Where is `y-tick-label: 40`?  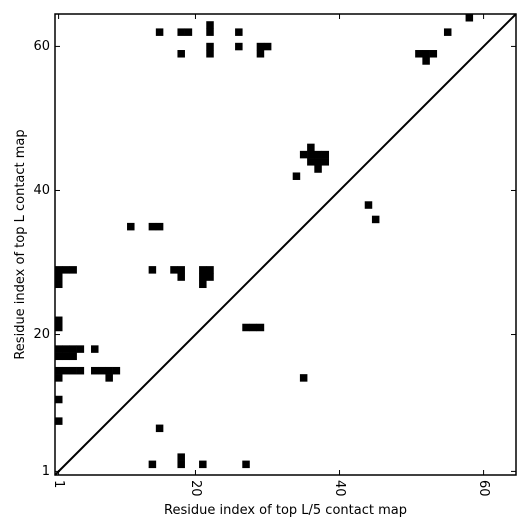 y-tick-label: 40 is located at coordinates (41, 190).